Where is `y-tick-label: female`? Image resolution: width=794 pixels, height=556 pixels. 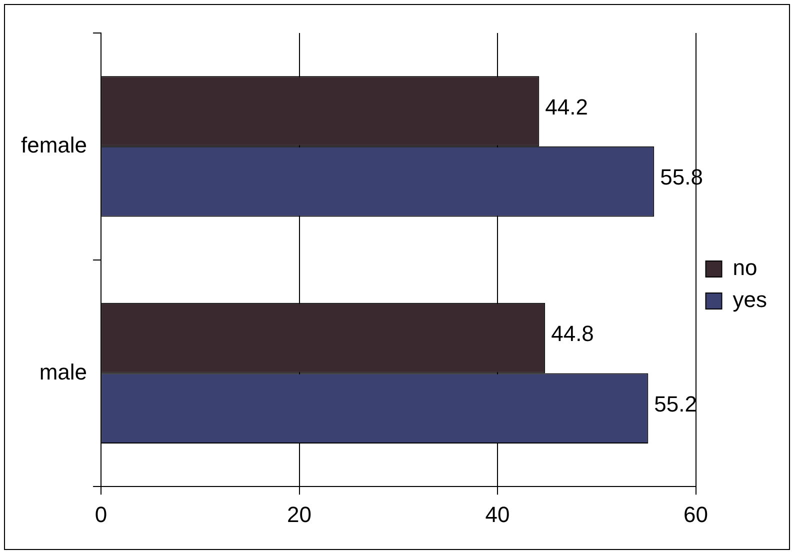 y-tick-label: female is located at coordinates (54, 145).